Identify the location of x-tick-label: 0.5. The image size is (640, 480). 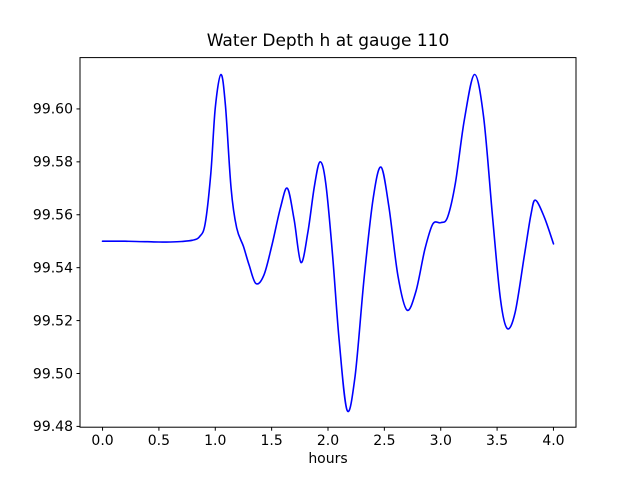
(159, 441).